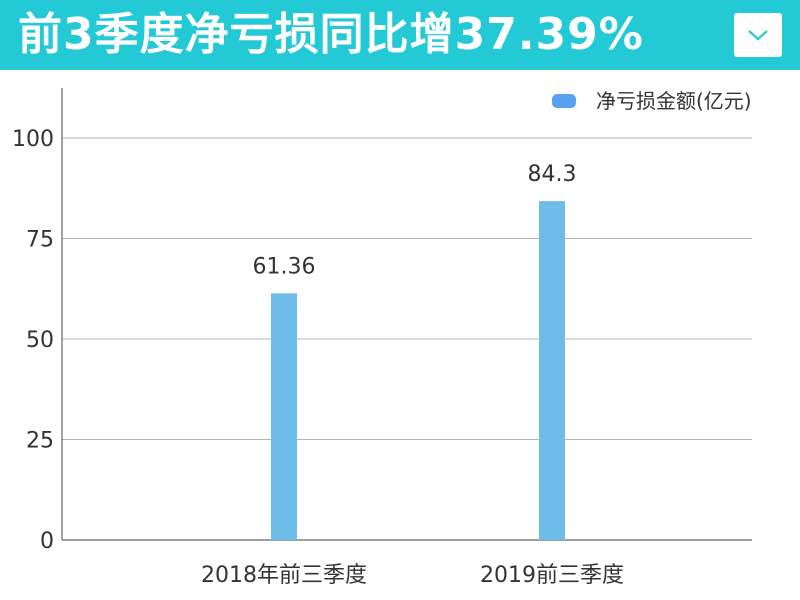 The width and height of the screenshot is (800, 600). What do you see at coordinates (40, 340) in the screenshot?
I see `y-tick-label: 50` at bounding box center [40, 340].